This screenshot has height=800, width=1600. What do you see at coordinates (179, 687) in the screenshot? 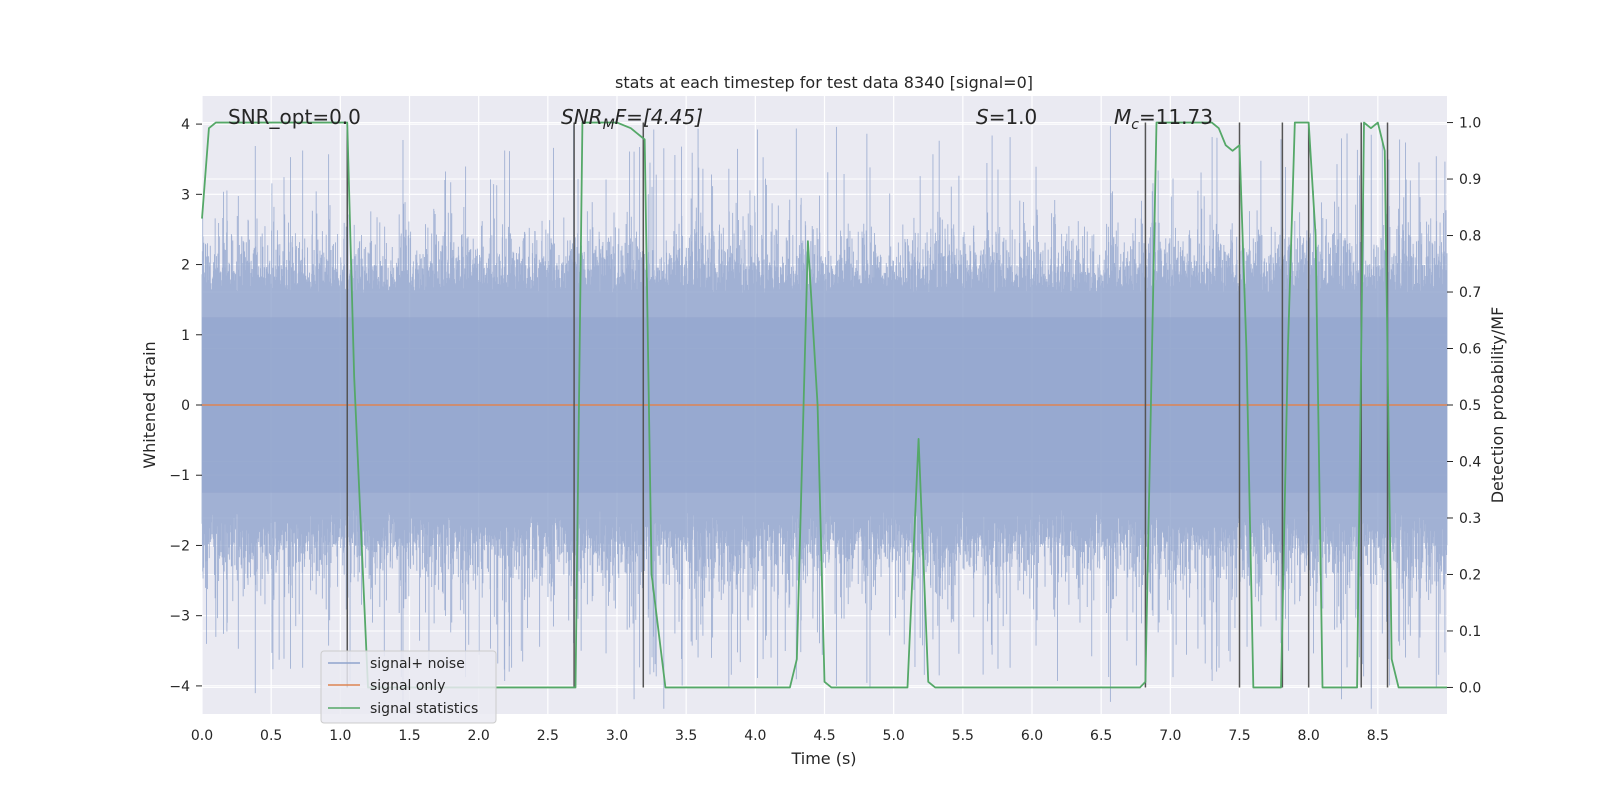
I see `y-tick-label-8: −4` at bounding box center [179, 687].